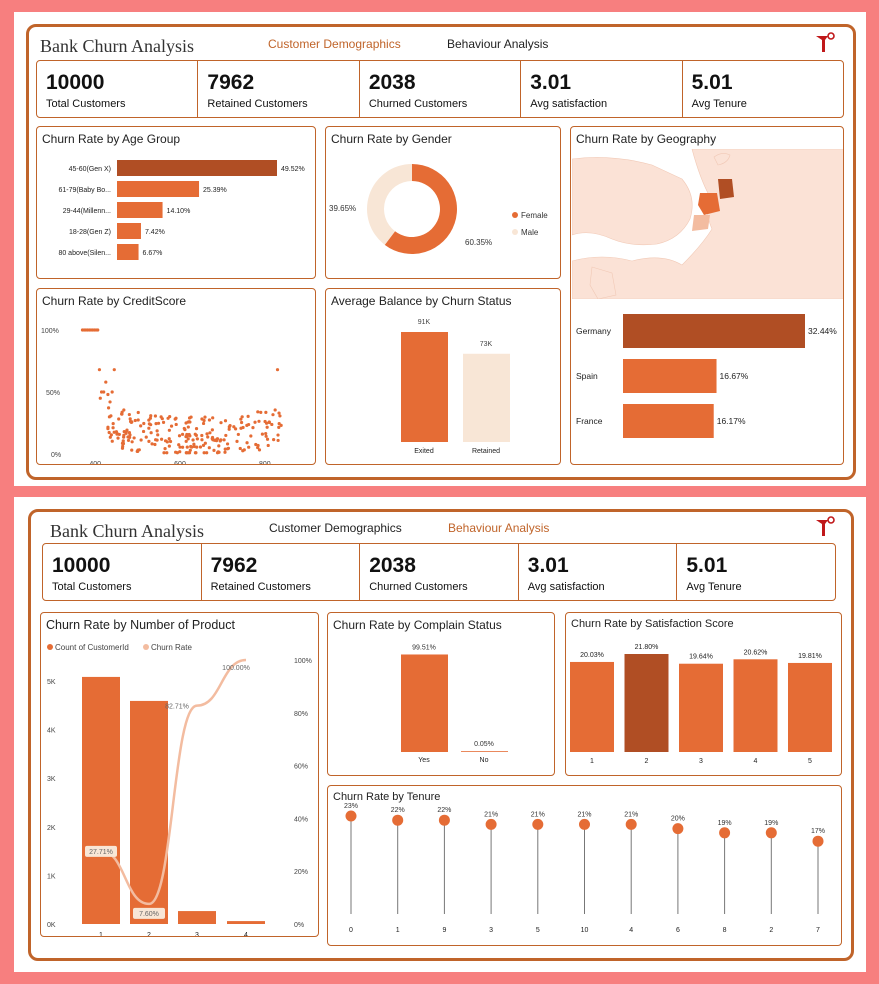 The image size is (879, 984). What do you see at coordinates (101, 934) in the screenshot?
I see `x-tick-label: 1` at bounding box center [101, 934].